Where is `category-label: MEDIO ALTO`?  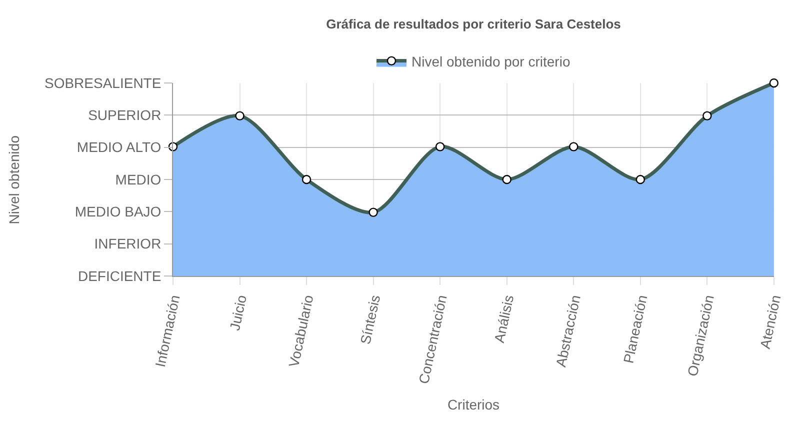 category-label: MEDIO ALTO is located at coordinates (119, 147).